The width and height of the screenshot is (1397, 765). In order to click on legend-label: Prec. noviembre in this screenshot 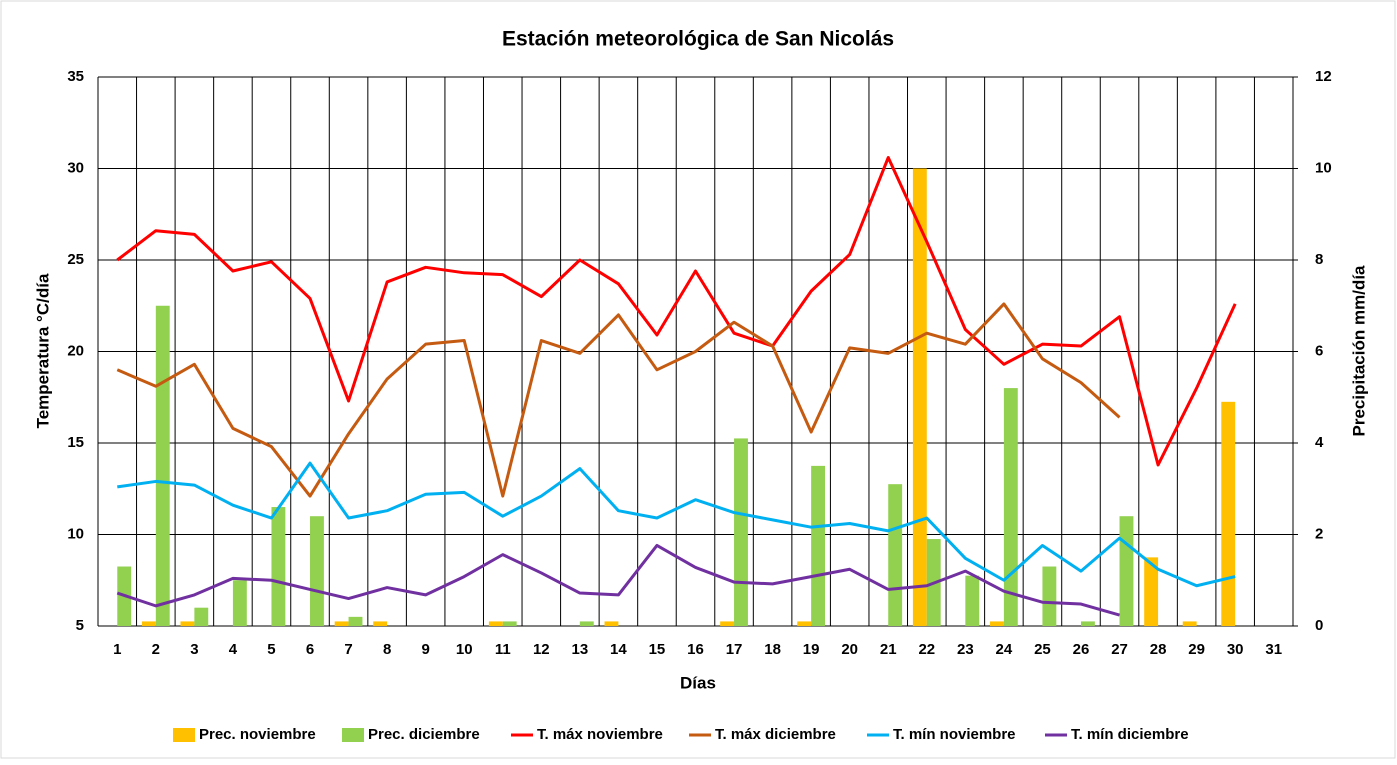, I will do `click(257, 734)`.